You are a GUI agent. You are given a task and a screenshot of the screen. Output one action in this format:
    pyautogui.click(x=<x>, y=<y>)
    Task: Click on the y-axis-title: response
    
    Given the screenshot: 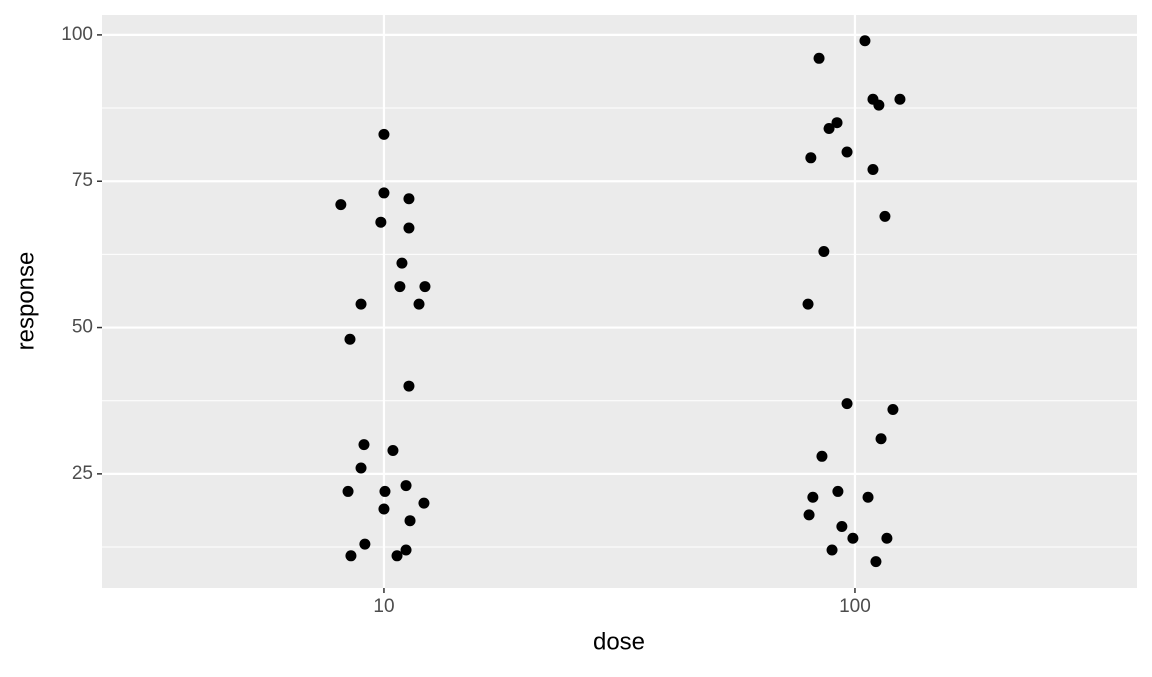 What is the action you would take?
    pyautogui.click(x=25, y=301)
    